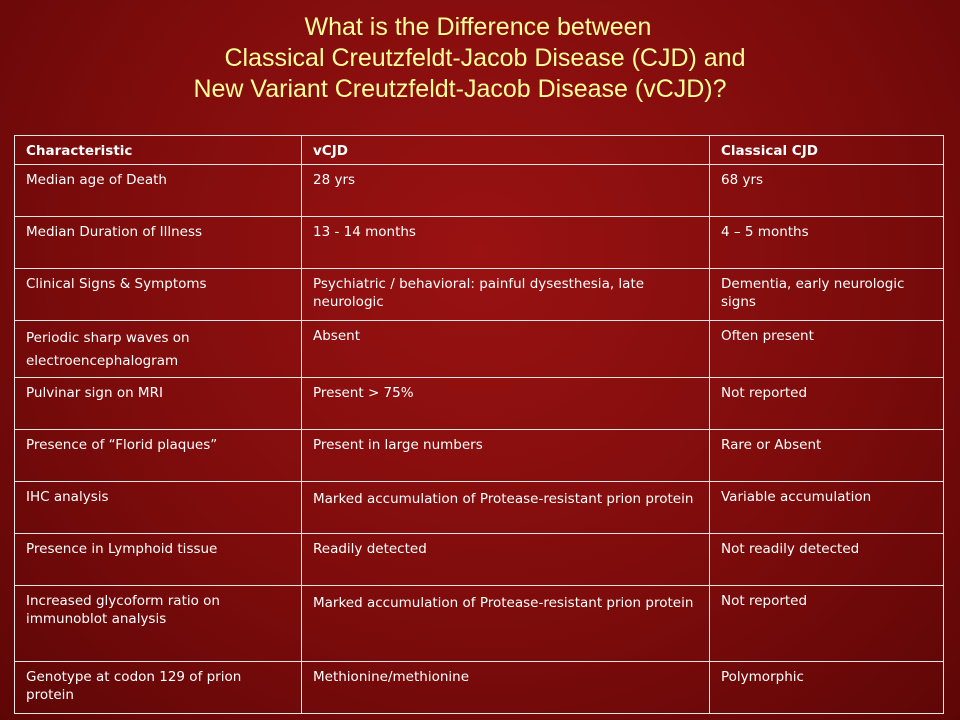 The height and width of the screenshot is (720, 960). Describe the element at coordinates (158, 294) in the screenshot. I see `row-characteristic: Clinical Signs & Symptoms` at that location.